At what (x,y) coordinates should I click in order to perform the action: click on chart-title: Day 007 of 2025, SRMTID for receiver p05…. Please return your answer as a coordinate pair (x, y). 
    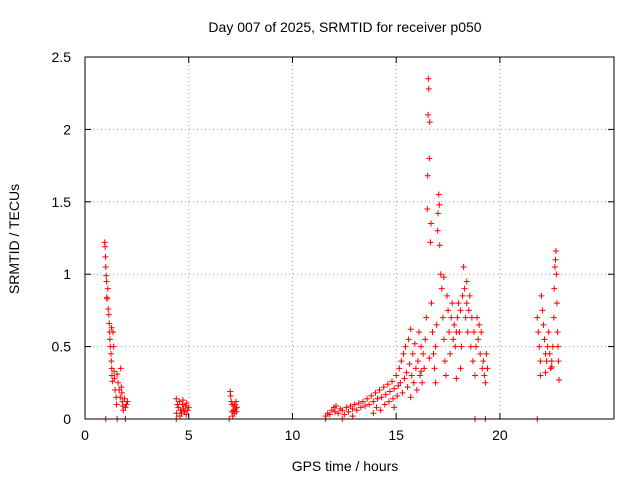
    Looking at the image, I should click on (344, 27).